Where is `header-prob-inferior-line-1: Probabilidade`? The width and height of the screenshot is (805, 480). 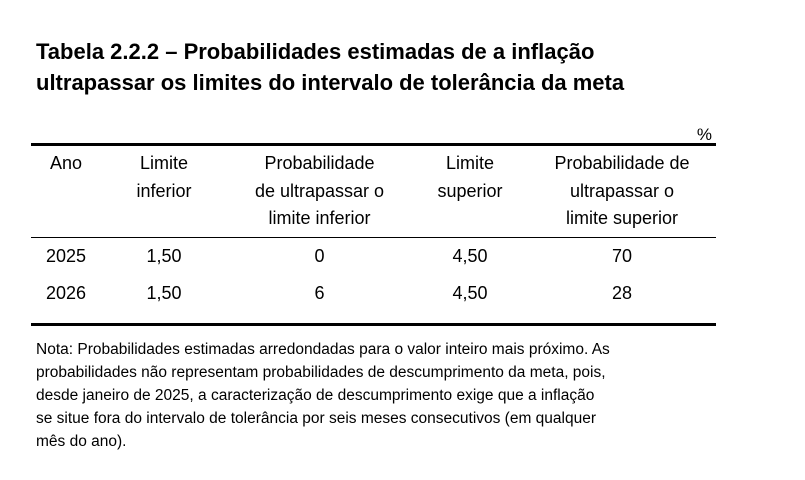 header-prob-inferior-line-1: Probabilidade is located at coordinates (319, 163).